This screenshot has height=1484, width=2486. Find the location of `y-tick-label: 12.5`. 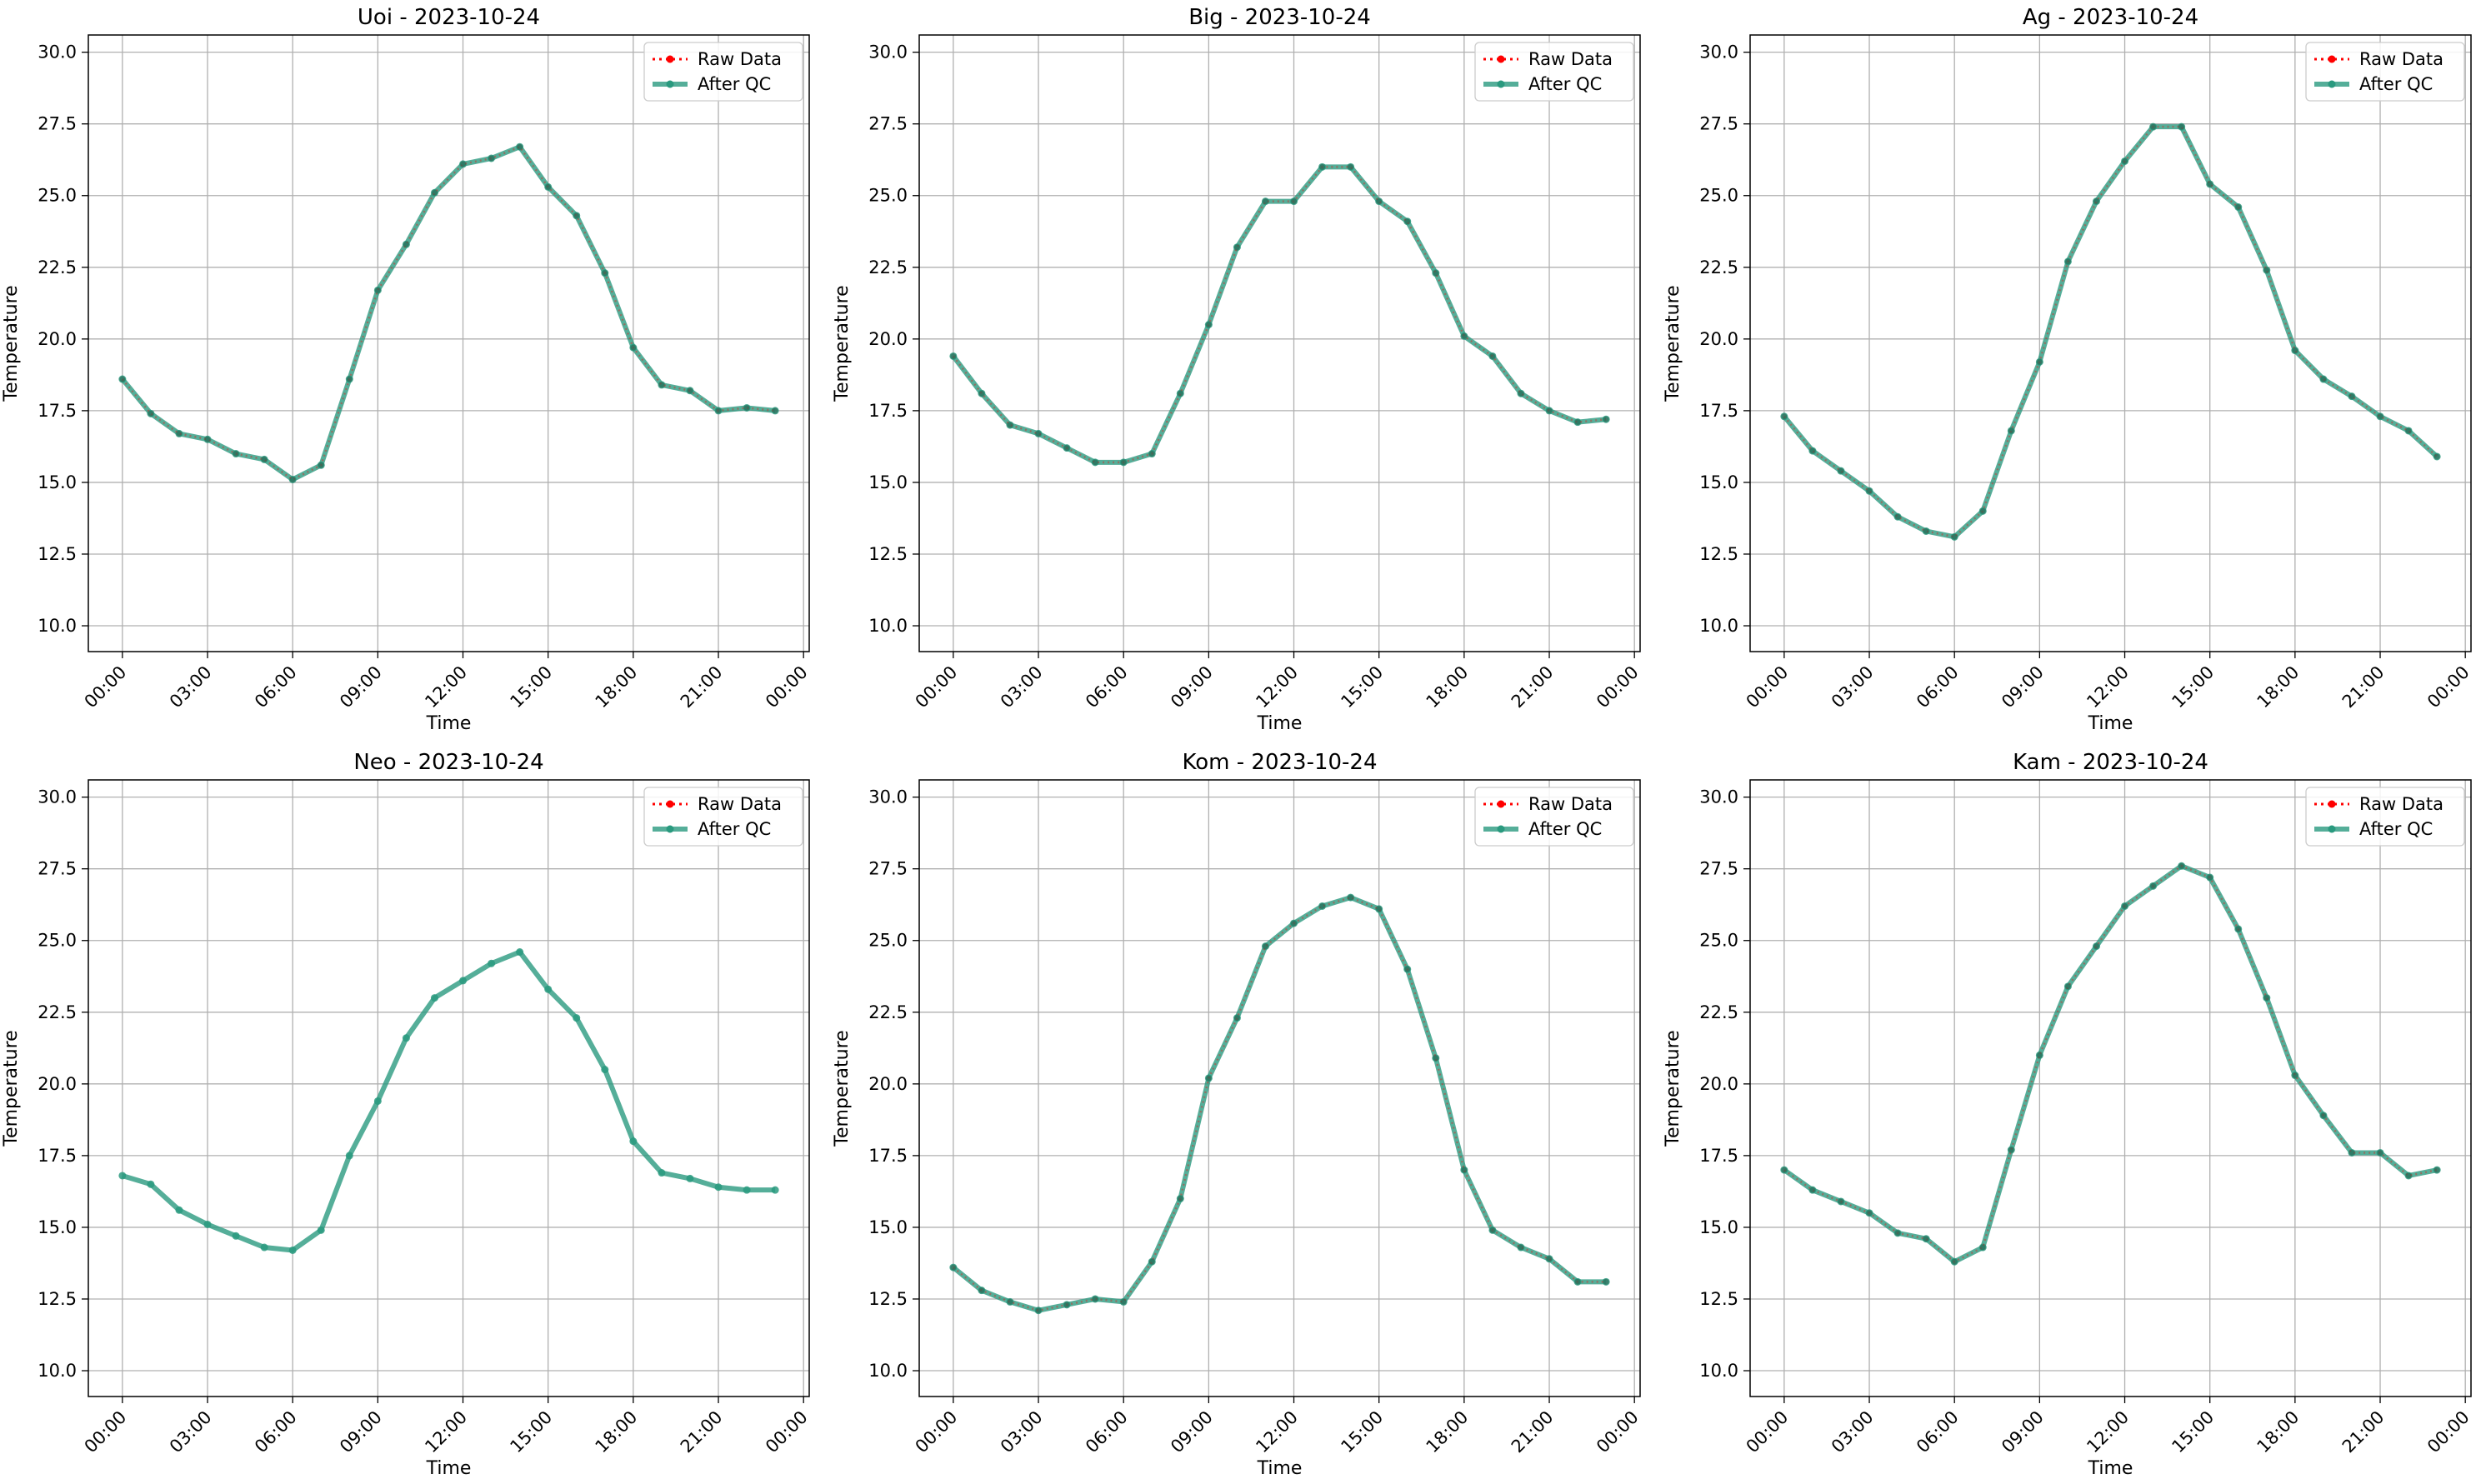

y-tick-label: 12.5 is located at coordinates (888, 1299).